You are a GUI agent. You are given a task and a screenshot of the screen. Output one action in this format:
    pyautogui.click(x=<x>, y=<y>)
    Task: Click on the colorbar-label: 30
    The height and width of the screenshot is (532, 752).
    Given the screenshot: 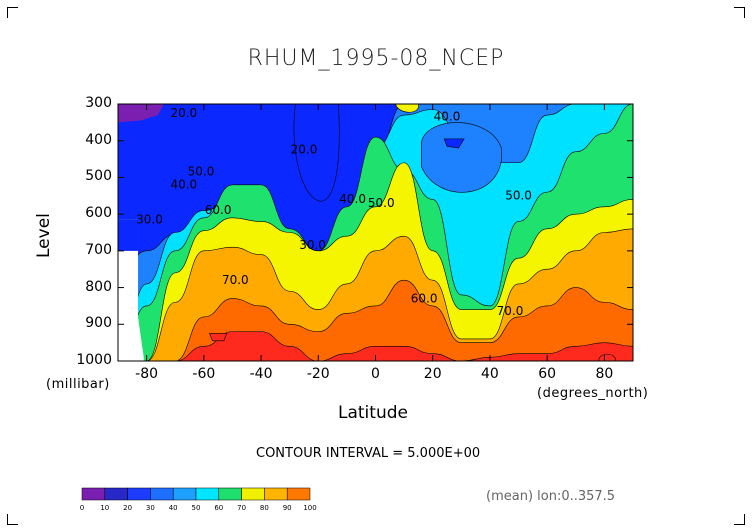 What is the action you would take?
    pyautogui.click(x=150, y=508)
    